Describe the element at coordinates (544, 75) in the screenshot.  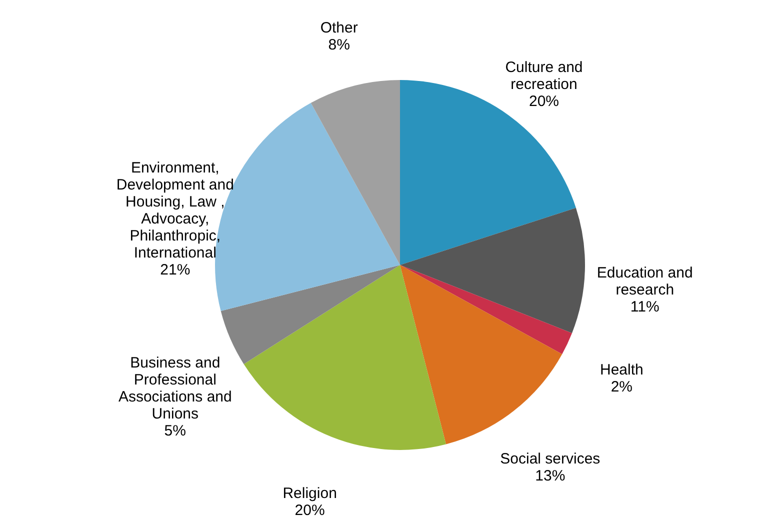
I see `slice-label: Culture and recreation` at that location.